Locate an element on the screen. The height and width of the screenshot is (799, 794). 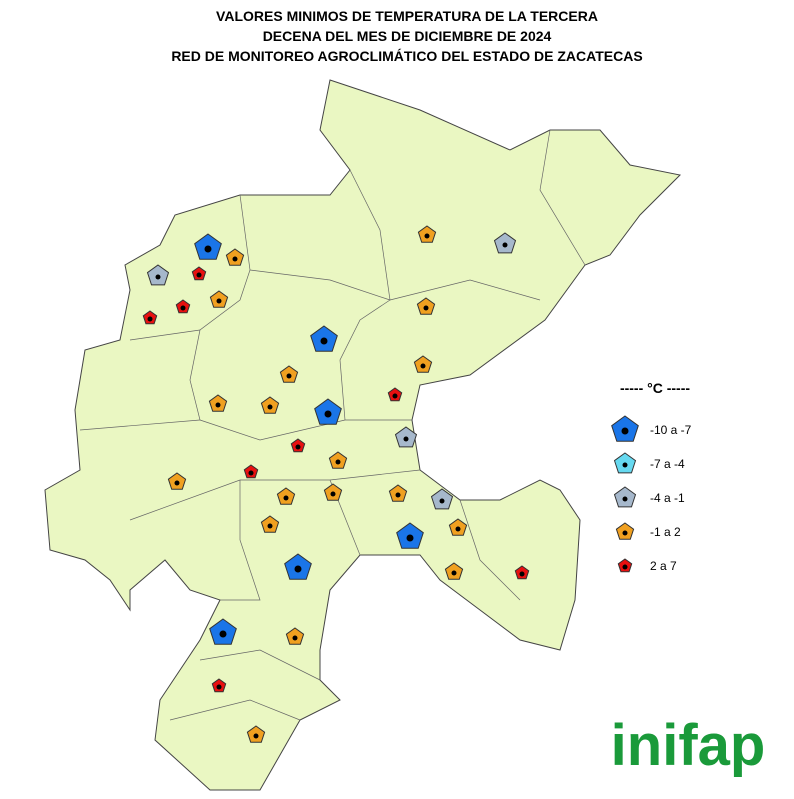
legend-label: -10 a -7 is located at coordinates (671, 430).